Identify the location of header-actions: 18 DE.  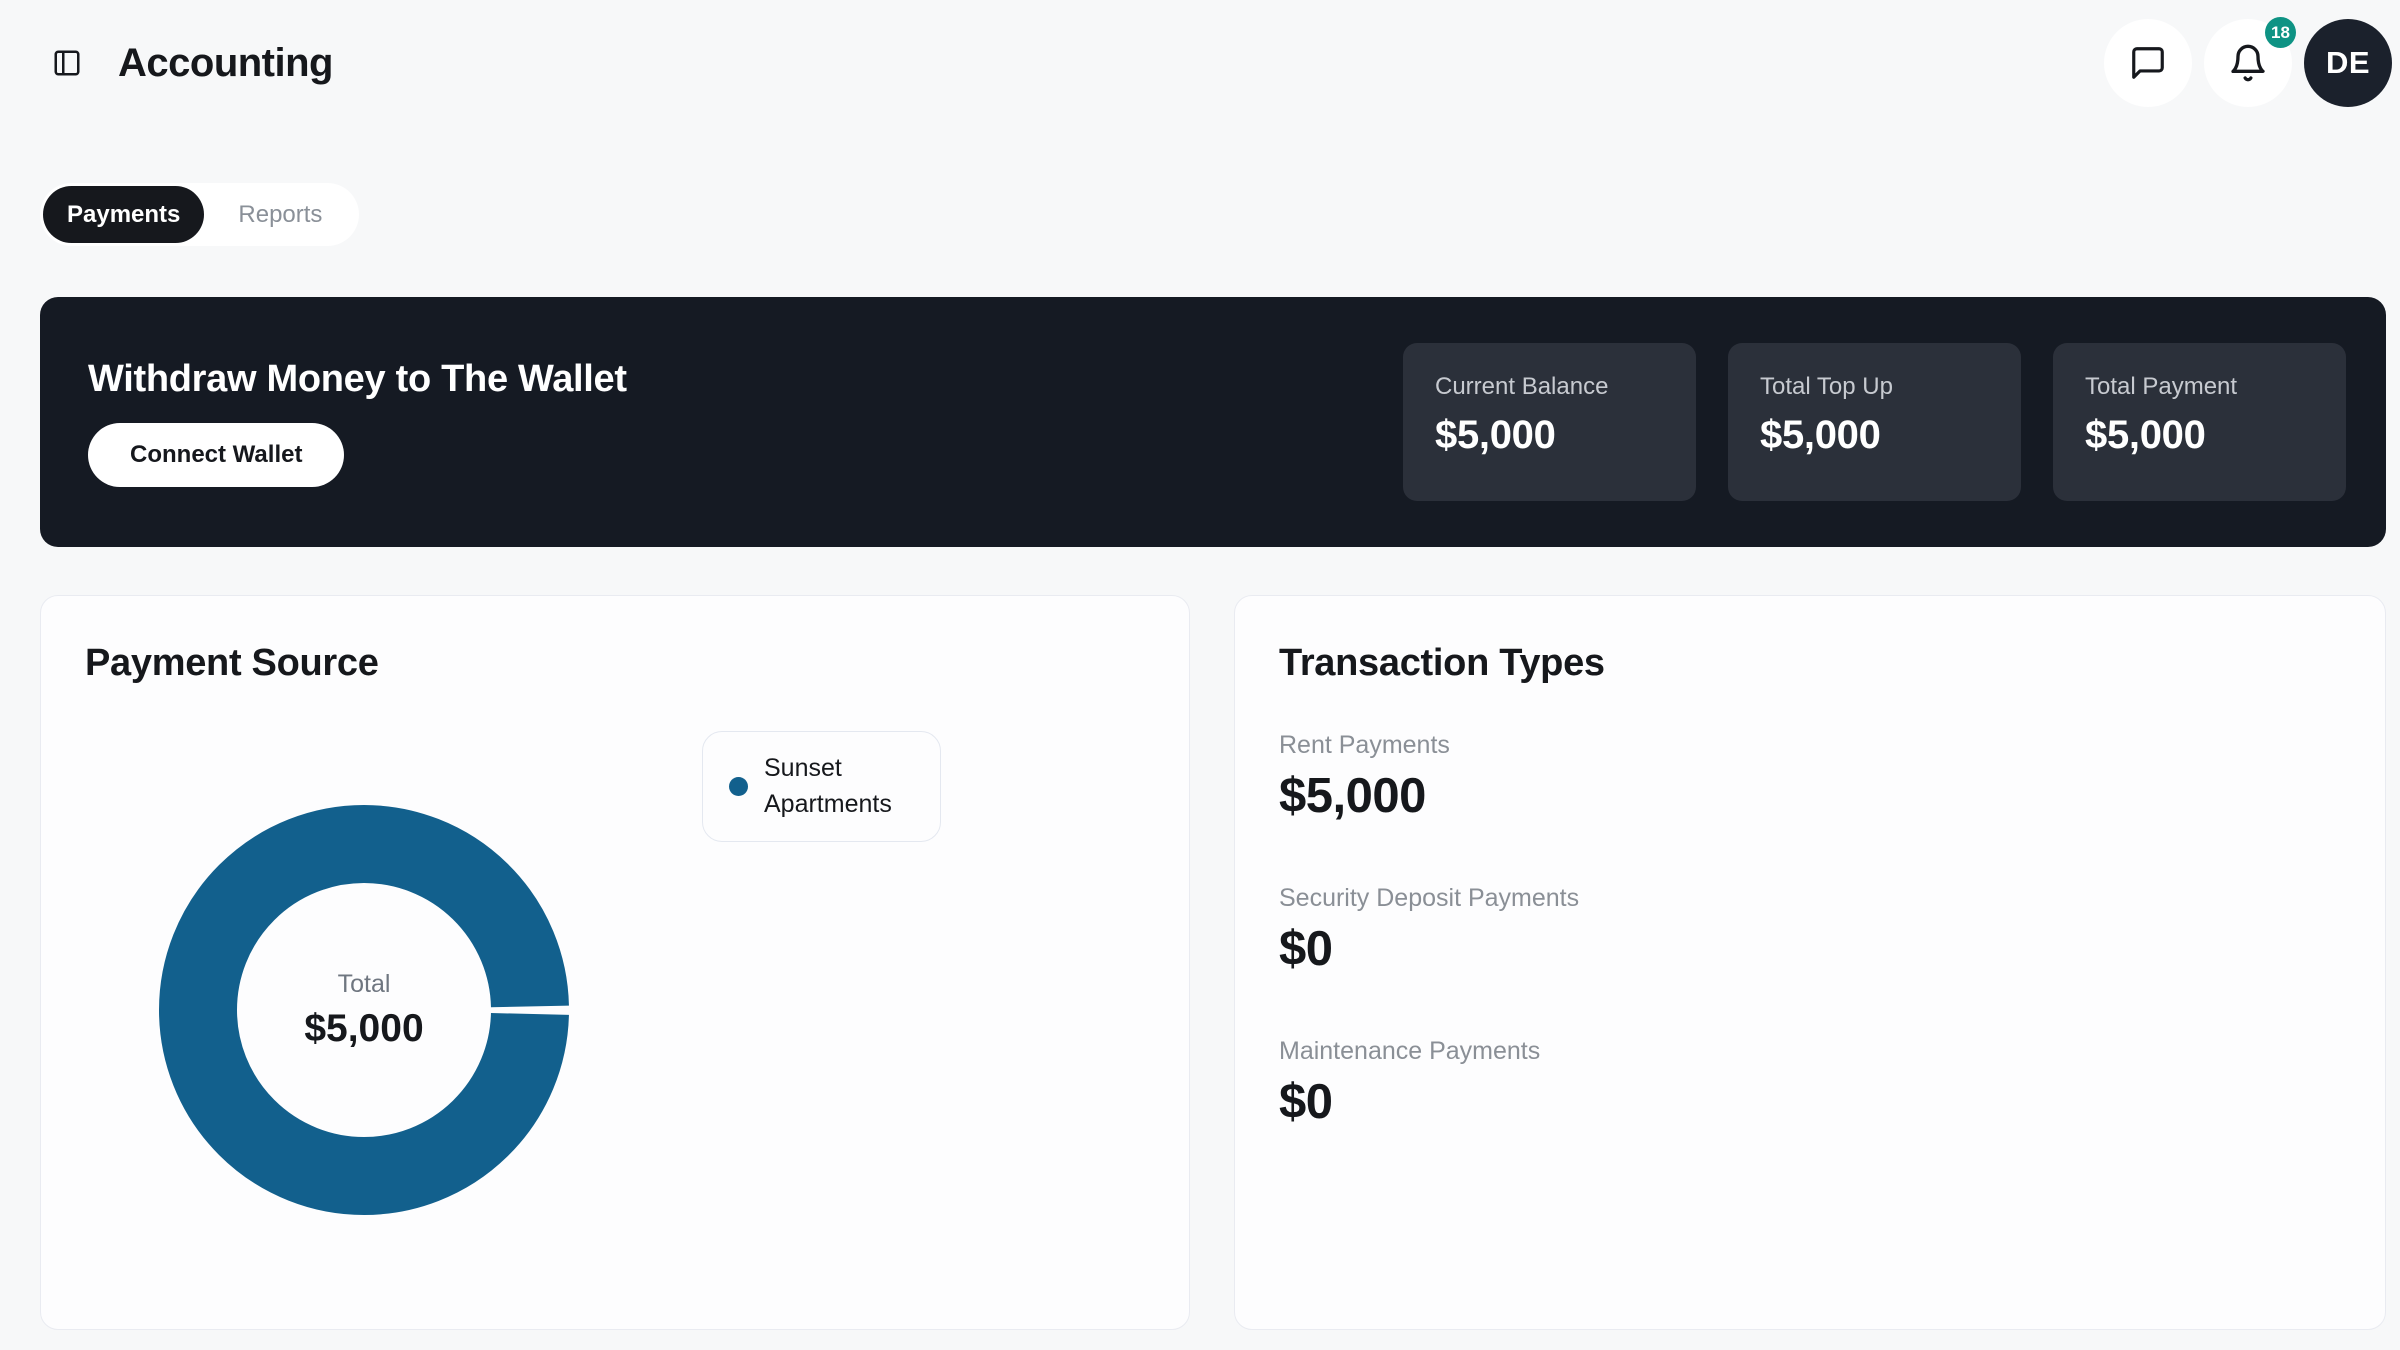
(2248, 62).